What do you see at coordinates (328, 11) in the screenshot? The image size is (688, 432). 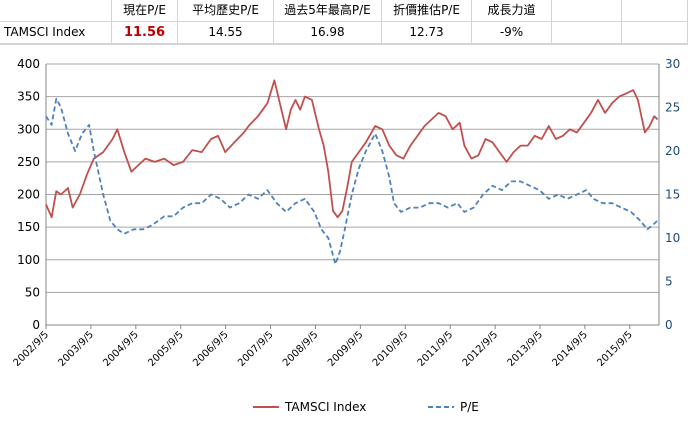 I see `header-5yr-high-pe: 過去5年最高P/E` at bounding box center [328, 11].